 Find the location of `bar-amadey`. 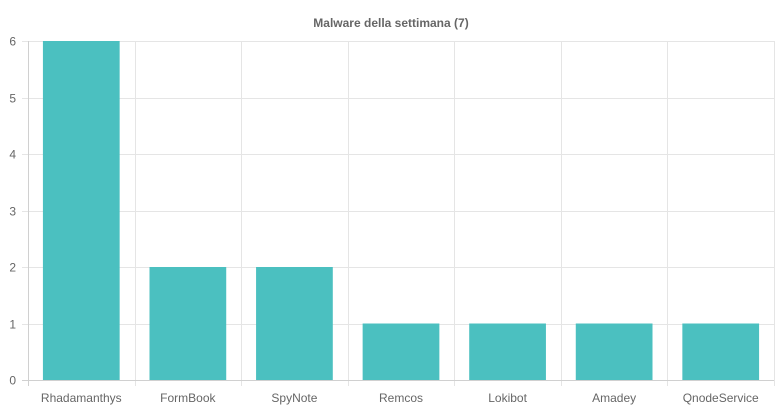

bar-amadey is located at coordinates (614, 351).